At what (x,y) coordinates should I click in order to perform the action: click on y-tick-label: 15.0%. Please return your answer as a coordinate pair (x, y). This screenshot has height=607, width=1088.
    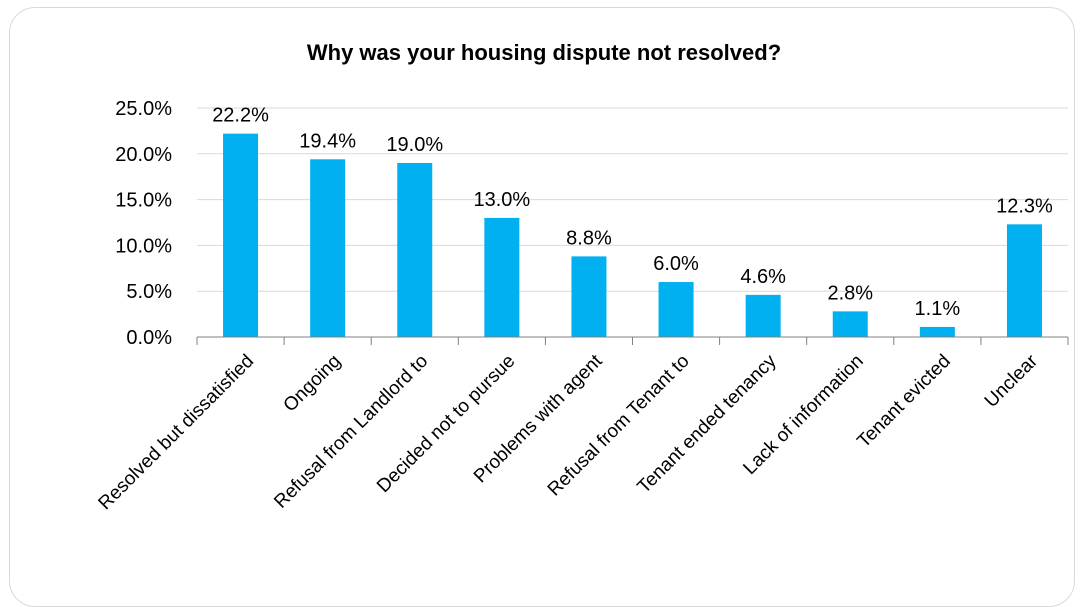
    Looking at the image, I should click on (143, 201).